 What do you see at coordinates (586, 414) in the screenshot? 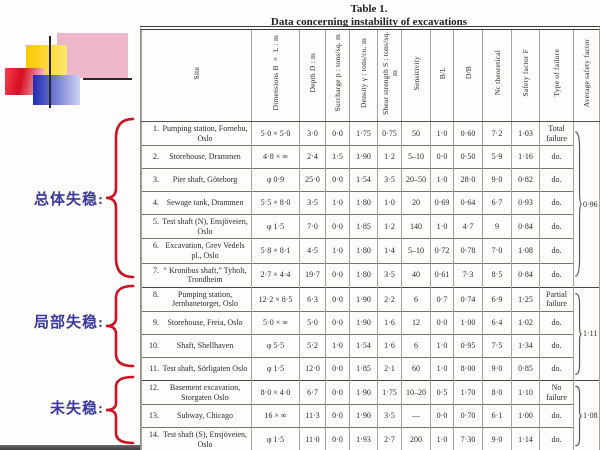
I see `avg-safety-group-cell: 1·08` at bounding box center [586, 414].